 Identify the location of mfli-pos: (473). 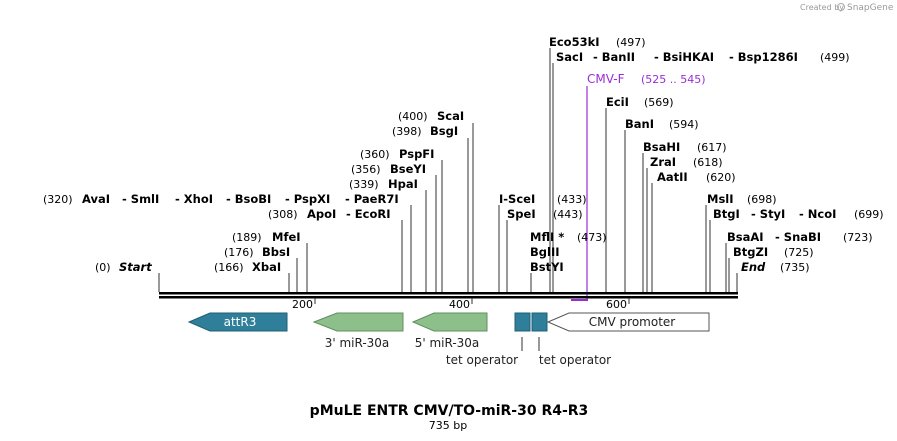
(592, 237).